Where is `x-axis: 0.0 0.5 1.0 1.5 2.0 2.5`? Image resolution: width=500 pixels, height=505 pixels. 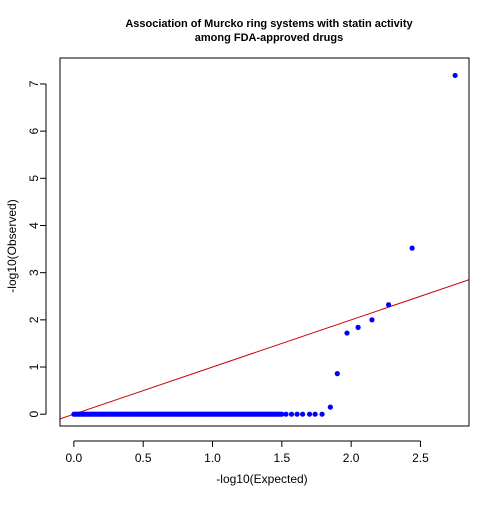
x-axis: 0.0 0.5 1.0 1.5 2.0 2.5 is located at coordinates (247, 452).